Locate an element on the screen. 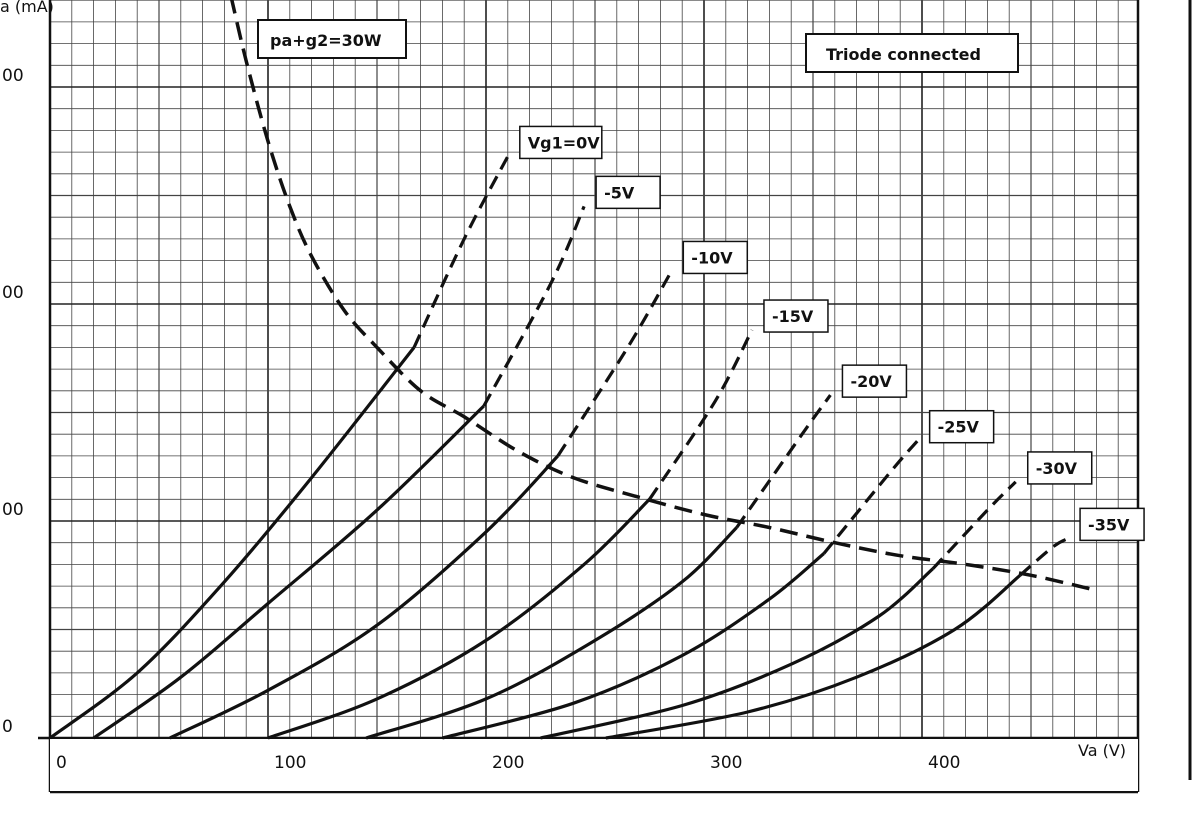  mode-annotation: Triode connected is located at coordinates (912, 53).